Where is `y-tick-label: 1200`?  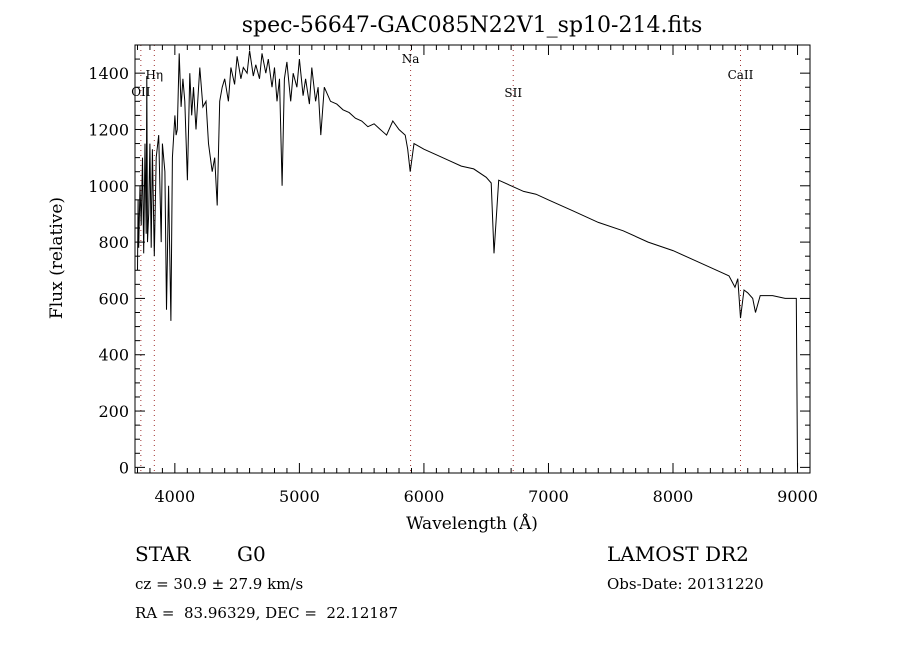 y-tick-label: 1200 is located at coordinates (108, 129).